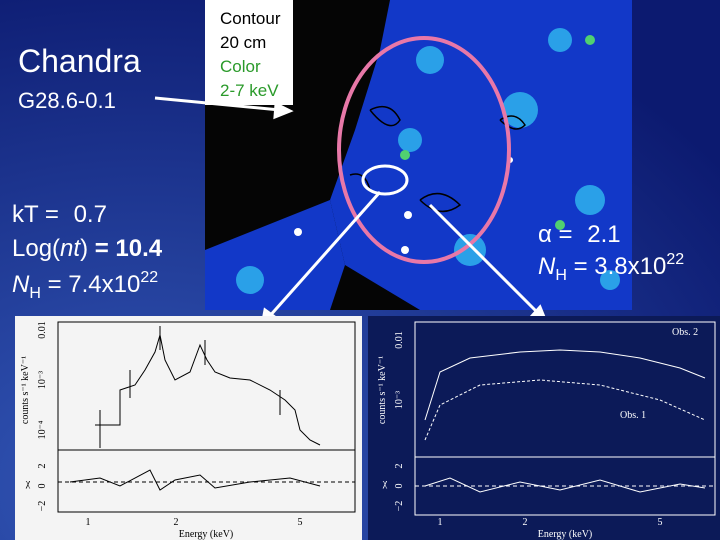 The image size is (720, 540). I want to click on legend-text: Obs. 2, so click(685, 332).